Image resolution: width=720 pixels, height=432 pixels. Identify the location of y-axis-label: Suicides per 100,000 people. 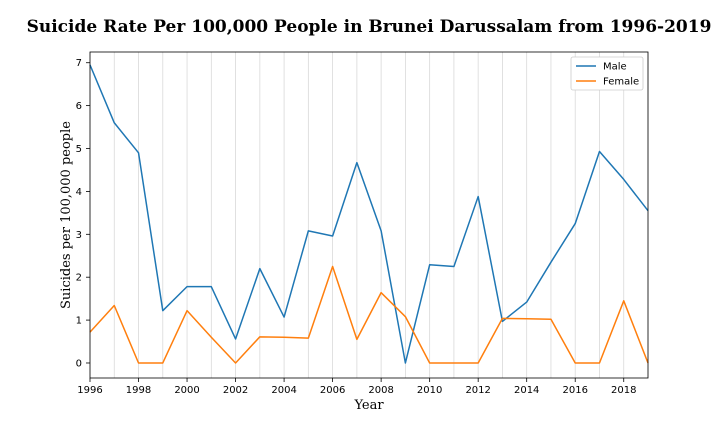
(66, 215).